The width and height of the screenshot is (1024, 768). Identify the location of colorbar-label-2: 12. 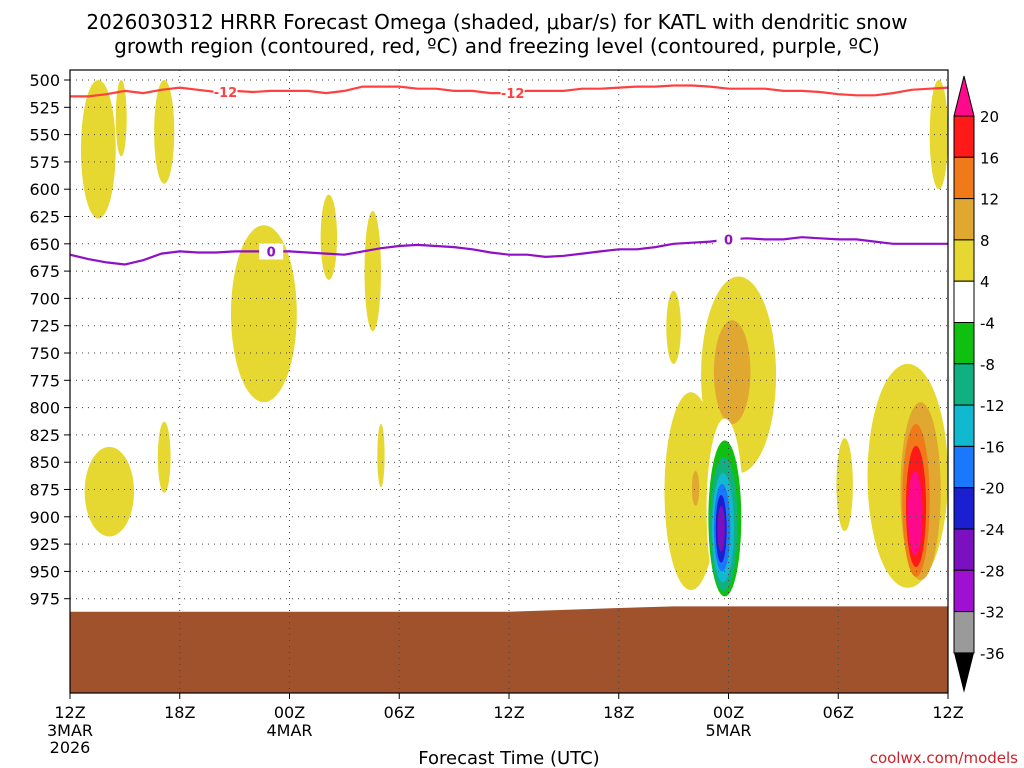
(989, 200).